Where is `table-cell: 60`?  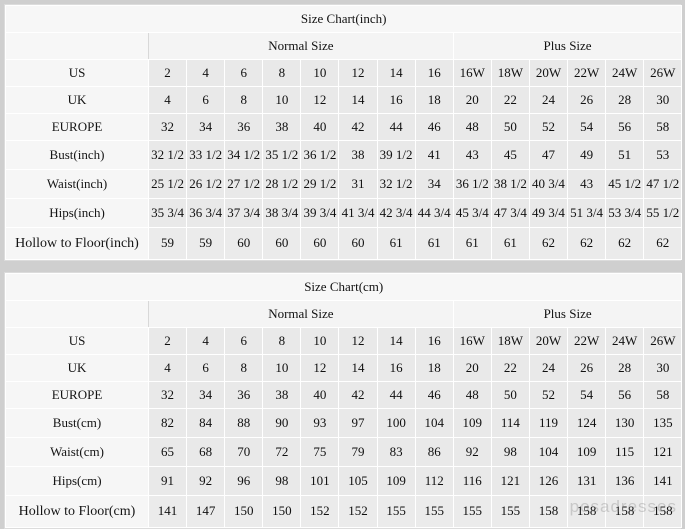
table-cell: 60 is located at coordinates (282, 243).